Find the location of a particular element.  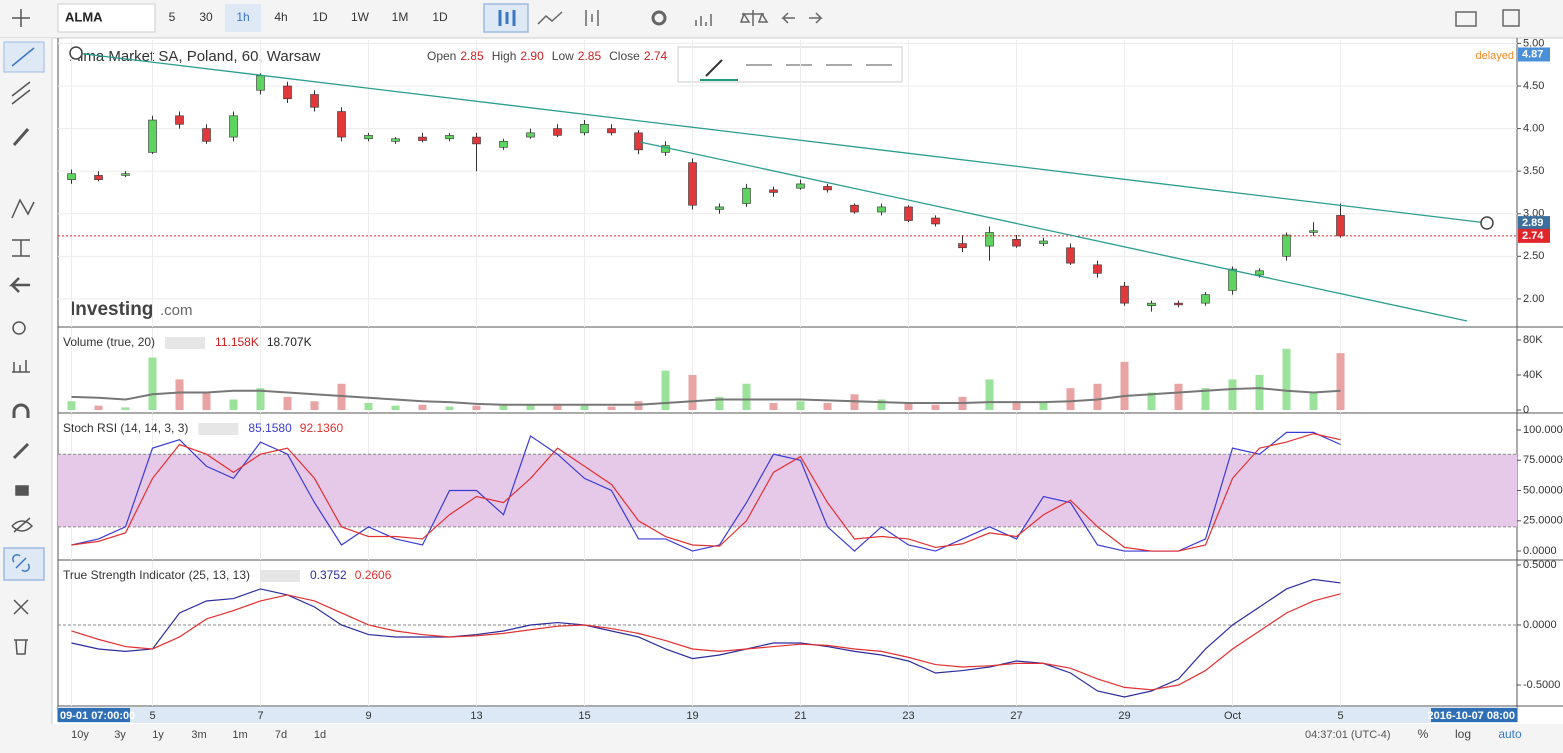

scale-option: log is located at coordinates (1463, 734).